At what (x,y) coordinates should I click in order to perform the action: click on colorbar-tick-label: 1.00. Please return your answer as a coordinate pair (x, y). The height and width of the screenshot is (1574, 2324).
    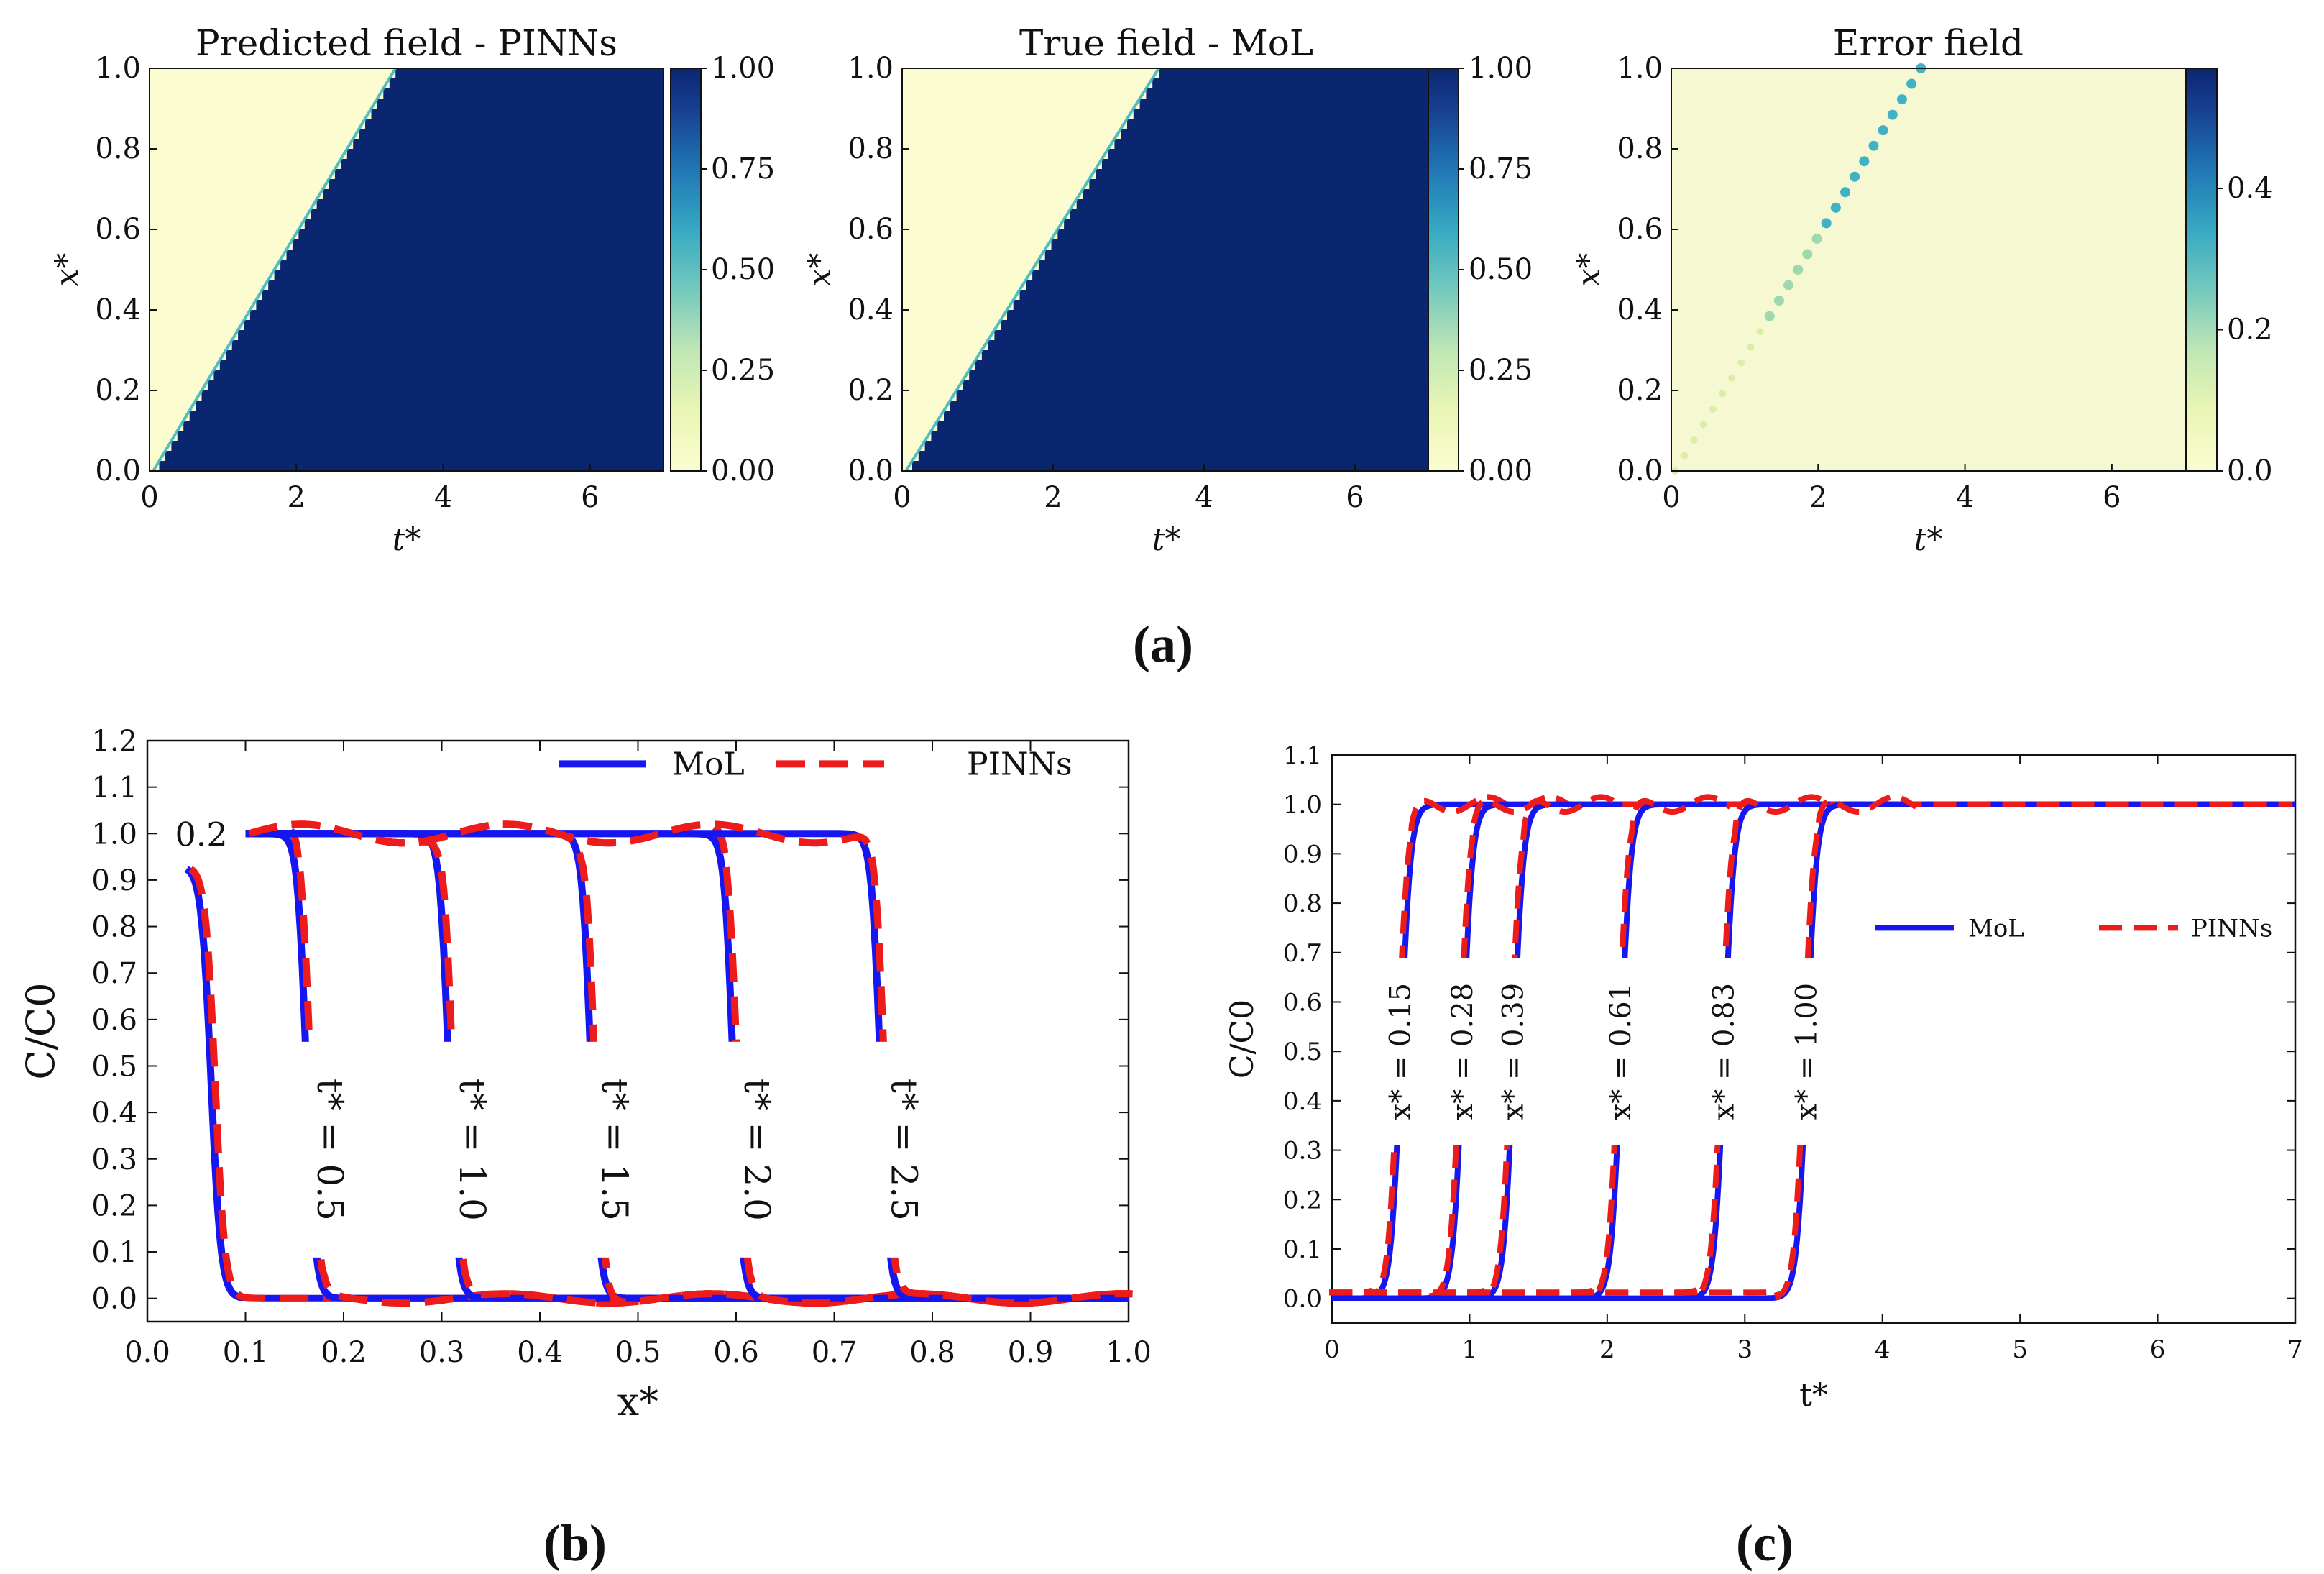
    Looking at the image, I should click on (1501, 68).